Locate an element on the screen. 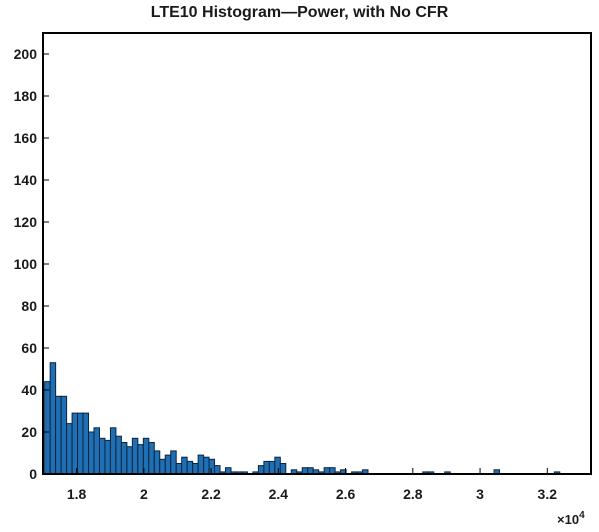  y-tick-label: 180 is located at coordinates (26, 96).